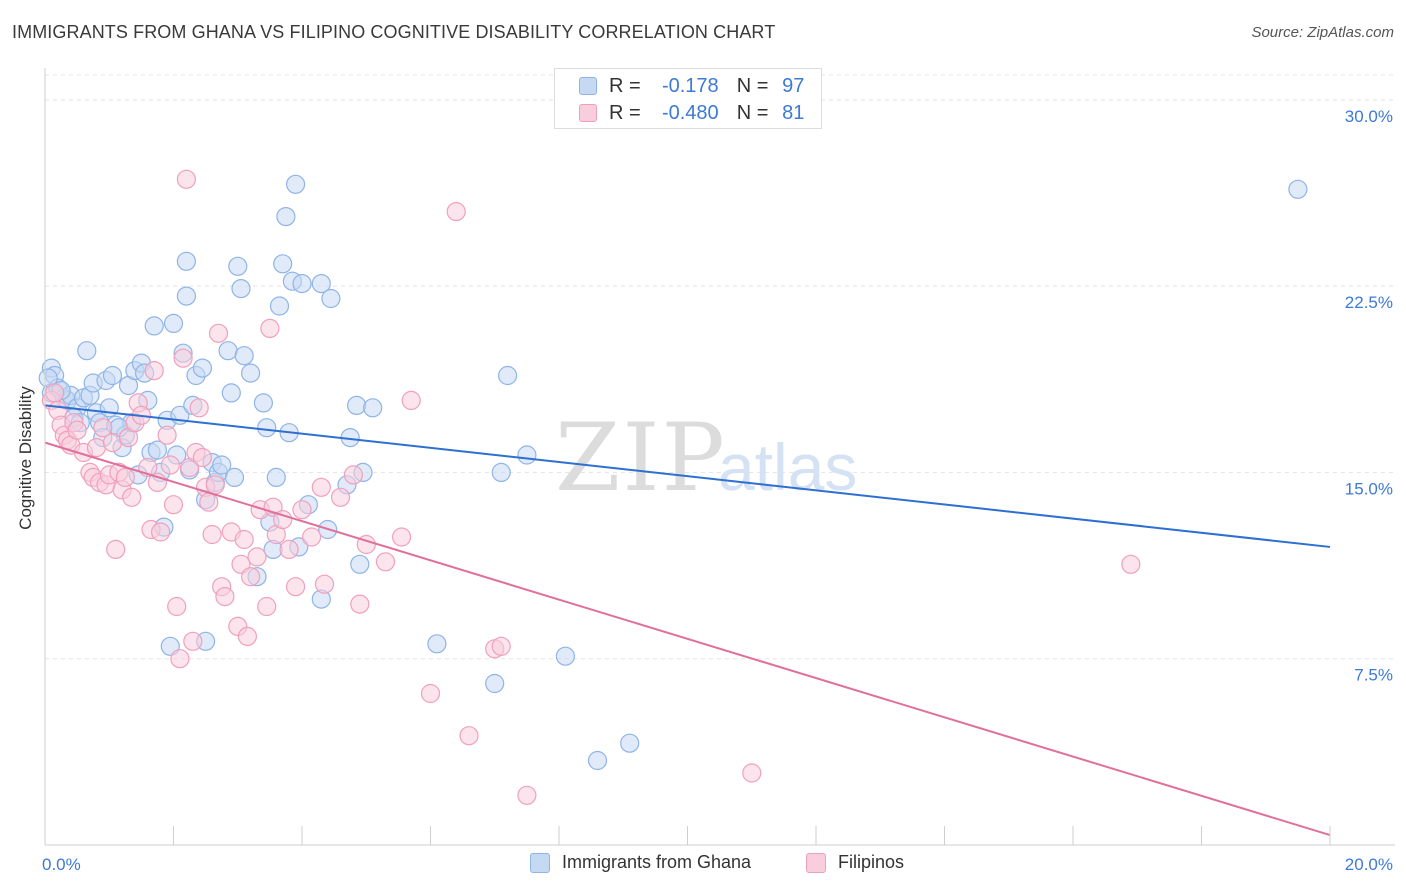 The height and width of the screenshot is (892, 1406). Describe the element at coordinates (690, 85) in the screenshot. I see `legend-r-value-ghana: -0.178` at that location.